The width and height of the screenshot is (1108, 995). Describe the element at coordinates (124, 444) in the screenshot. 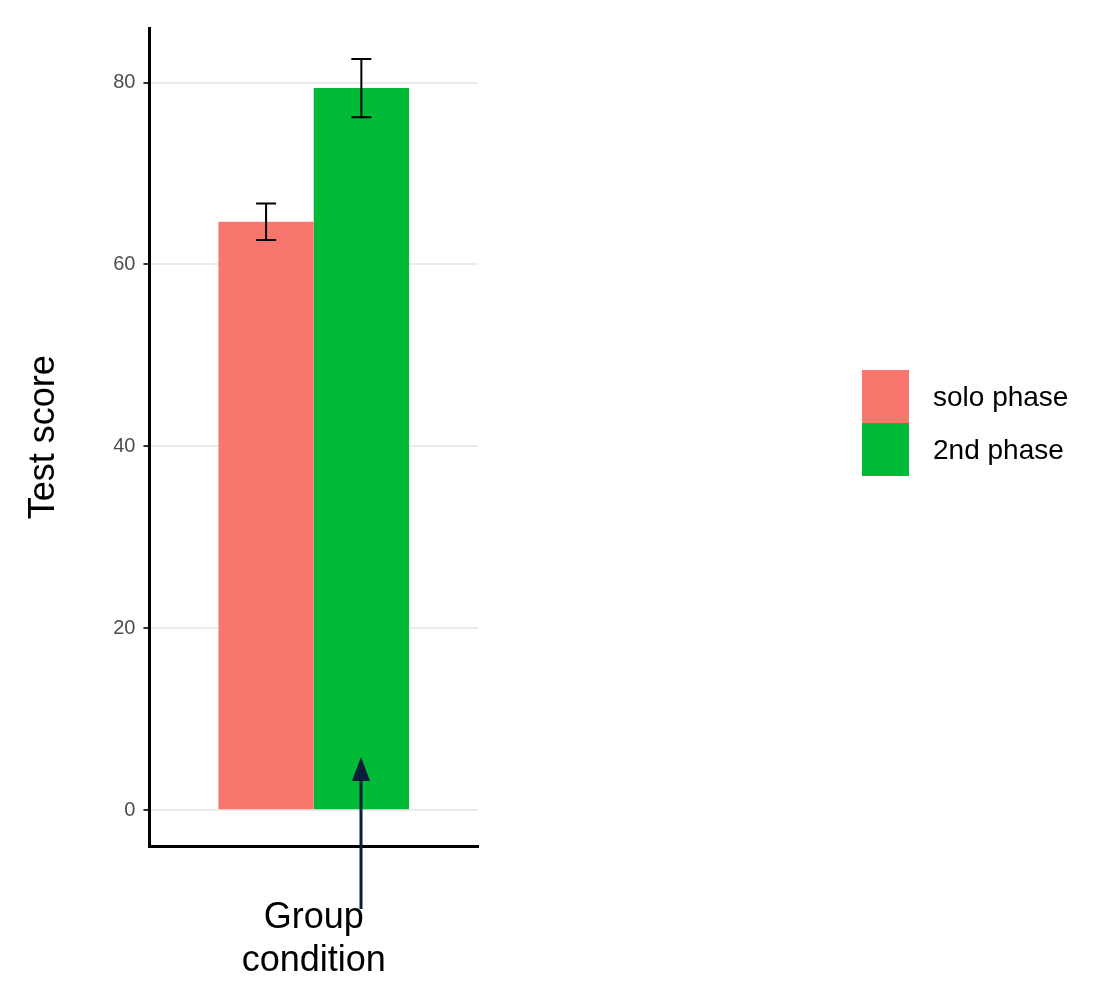

I see `y-tick-label: 40` at that location.